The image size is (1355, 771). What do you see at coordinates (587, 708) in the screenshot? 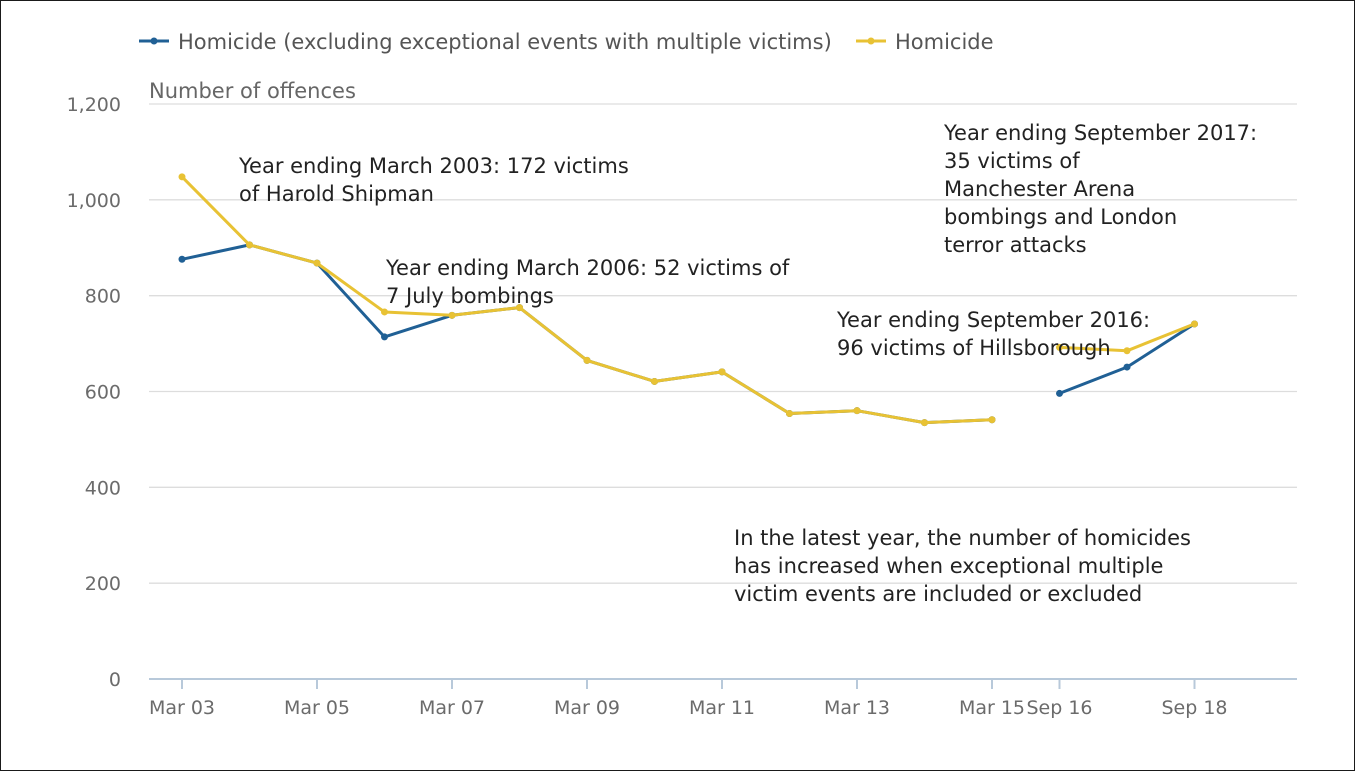
I see `x-tick-label: Mar 09` at bounding box center [587, 708].